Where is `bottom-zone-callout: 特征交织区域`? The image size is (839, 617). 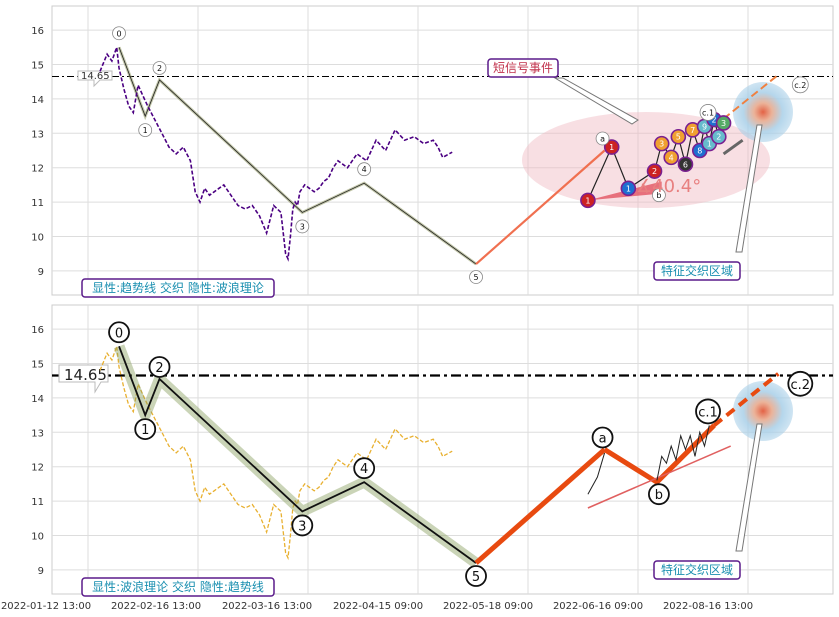
bottom-zone-callout: 特征交织区域 is located at coordinates (708, 501).